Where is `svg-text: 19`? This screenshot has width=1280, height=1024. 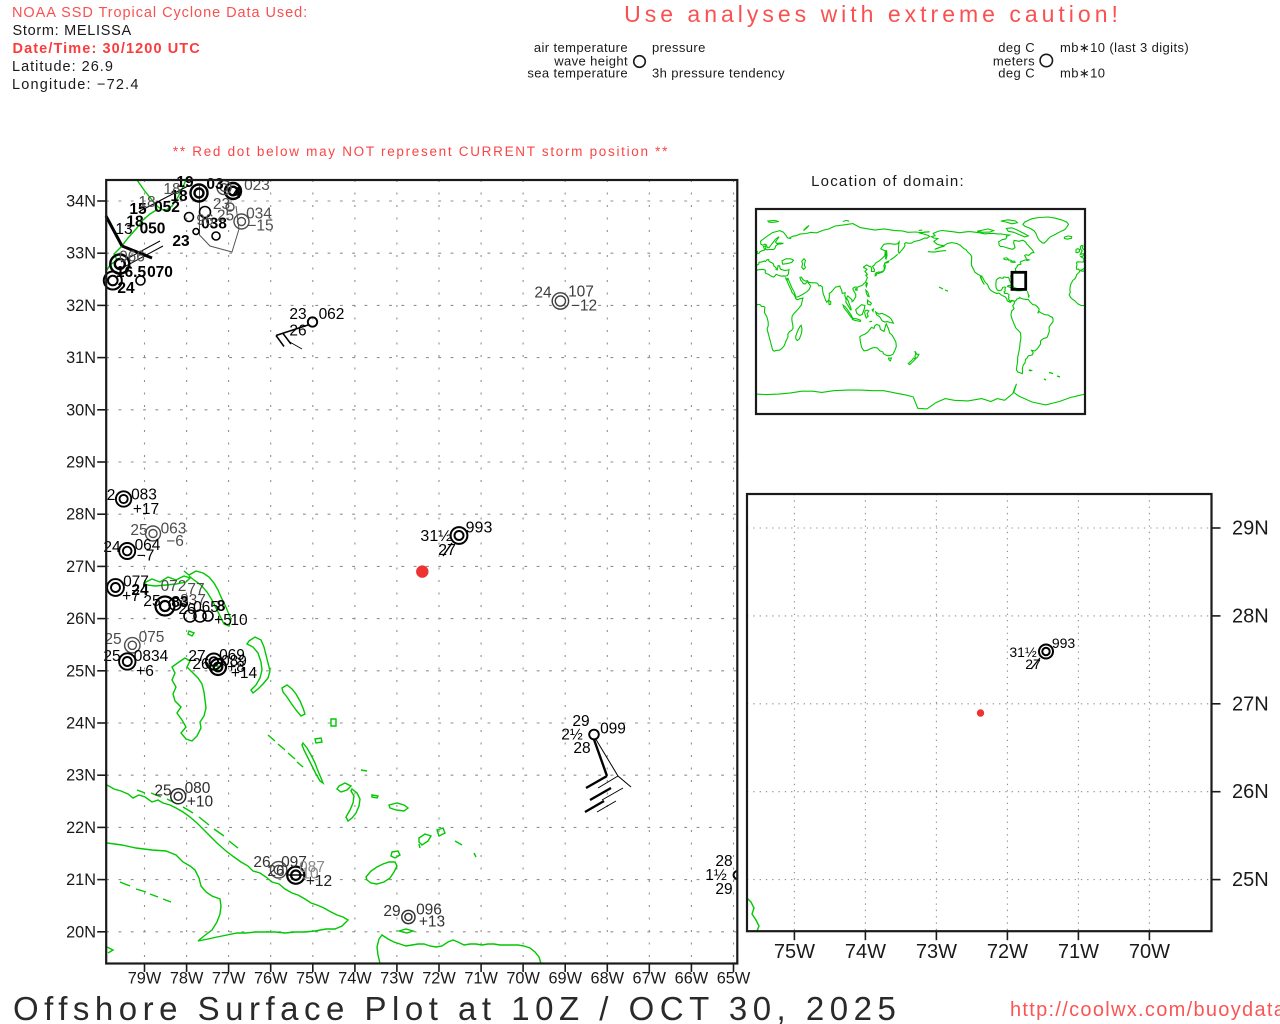 svg-text: 19 is located at coordinates (185, 182).